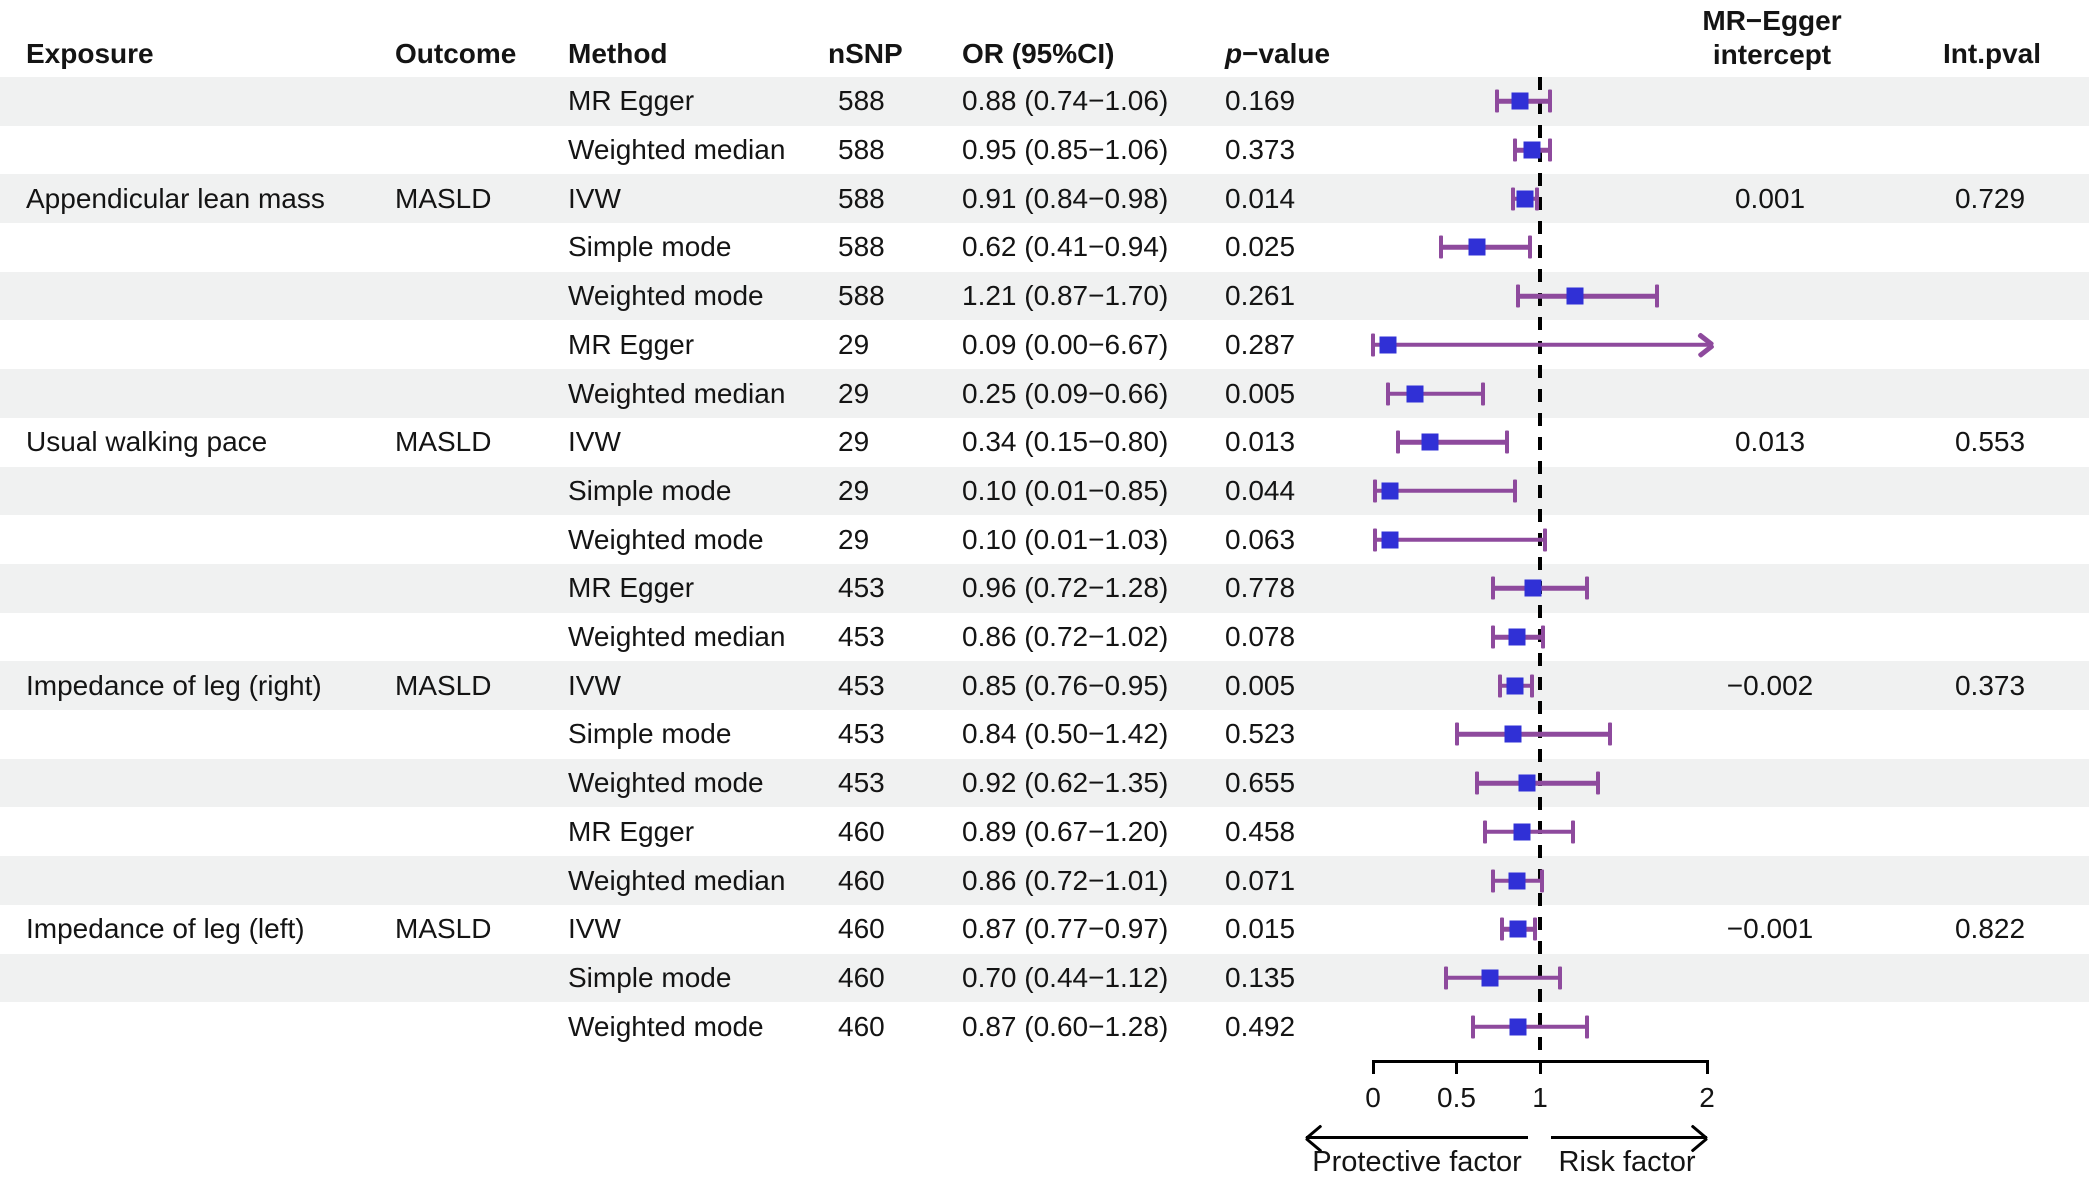  I want to click on cell-method: Weighted median, so click(677, 150).